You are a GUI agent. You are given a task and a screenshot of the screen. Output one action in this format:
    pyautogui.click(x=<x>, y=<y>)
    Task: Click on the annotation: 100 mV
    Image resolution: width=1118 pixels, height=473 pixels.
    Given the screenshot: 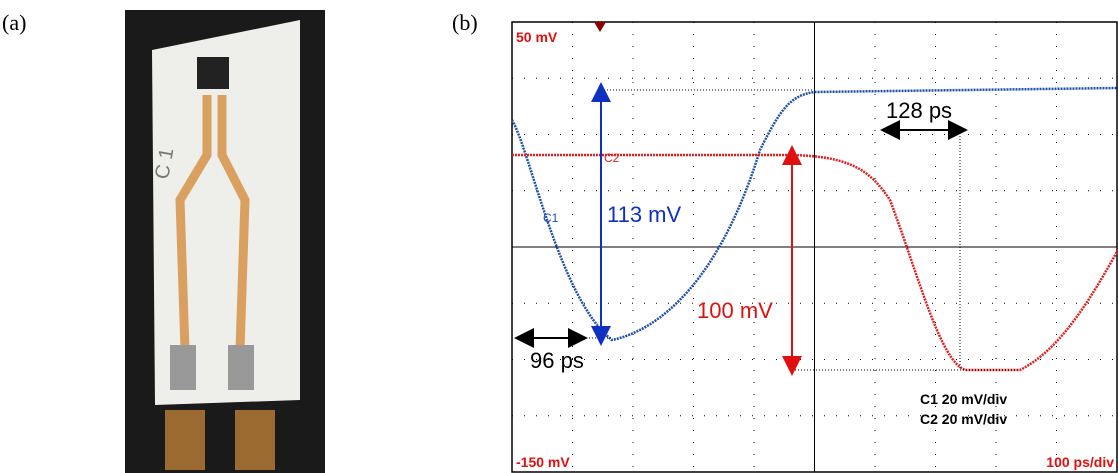 What is the action you would take?
    pyautogui.click(x=735, y=310)
    